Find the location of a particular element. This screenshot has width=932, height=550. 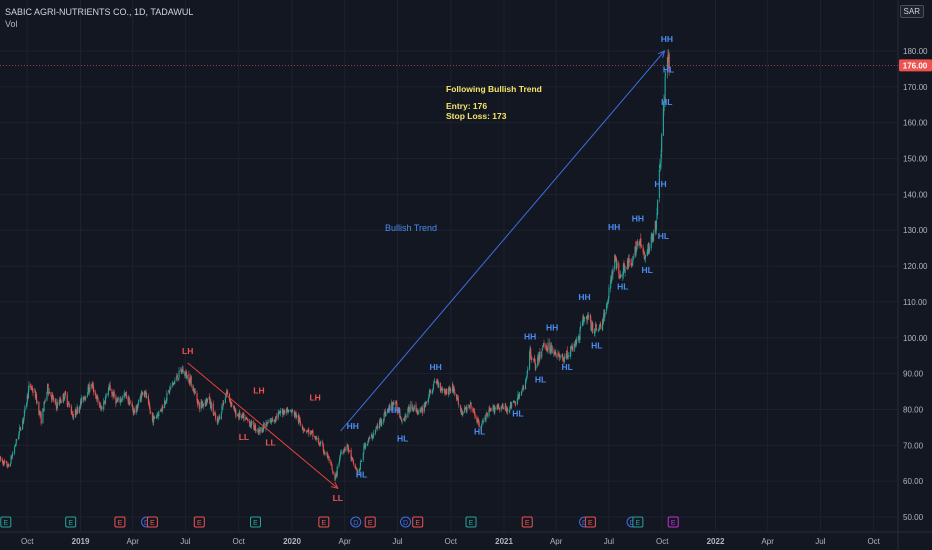

volume-indicator-label: Vol is located at coordinates (11, 24).